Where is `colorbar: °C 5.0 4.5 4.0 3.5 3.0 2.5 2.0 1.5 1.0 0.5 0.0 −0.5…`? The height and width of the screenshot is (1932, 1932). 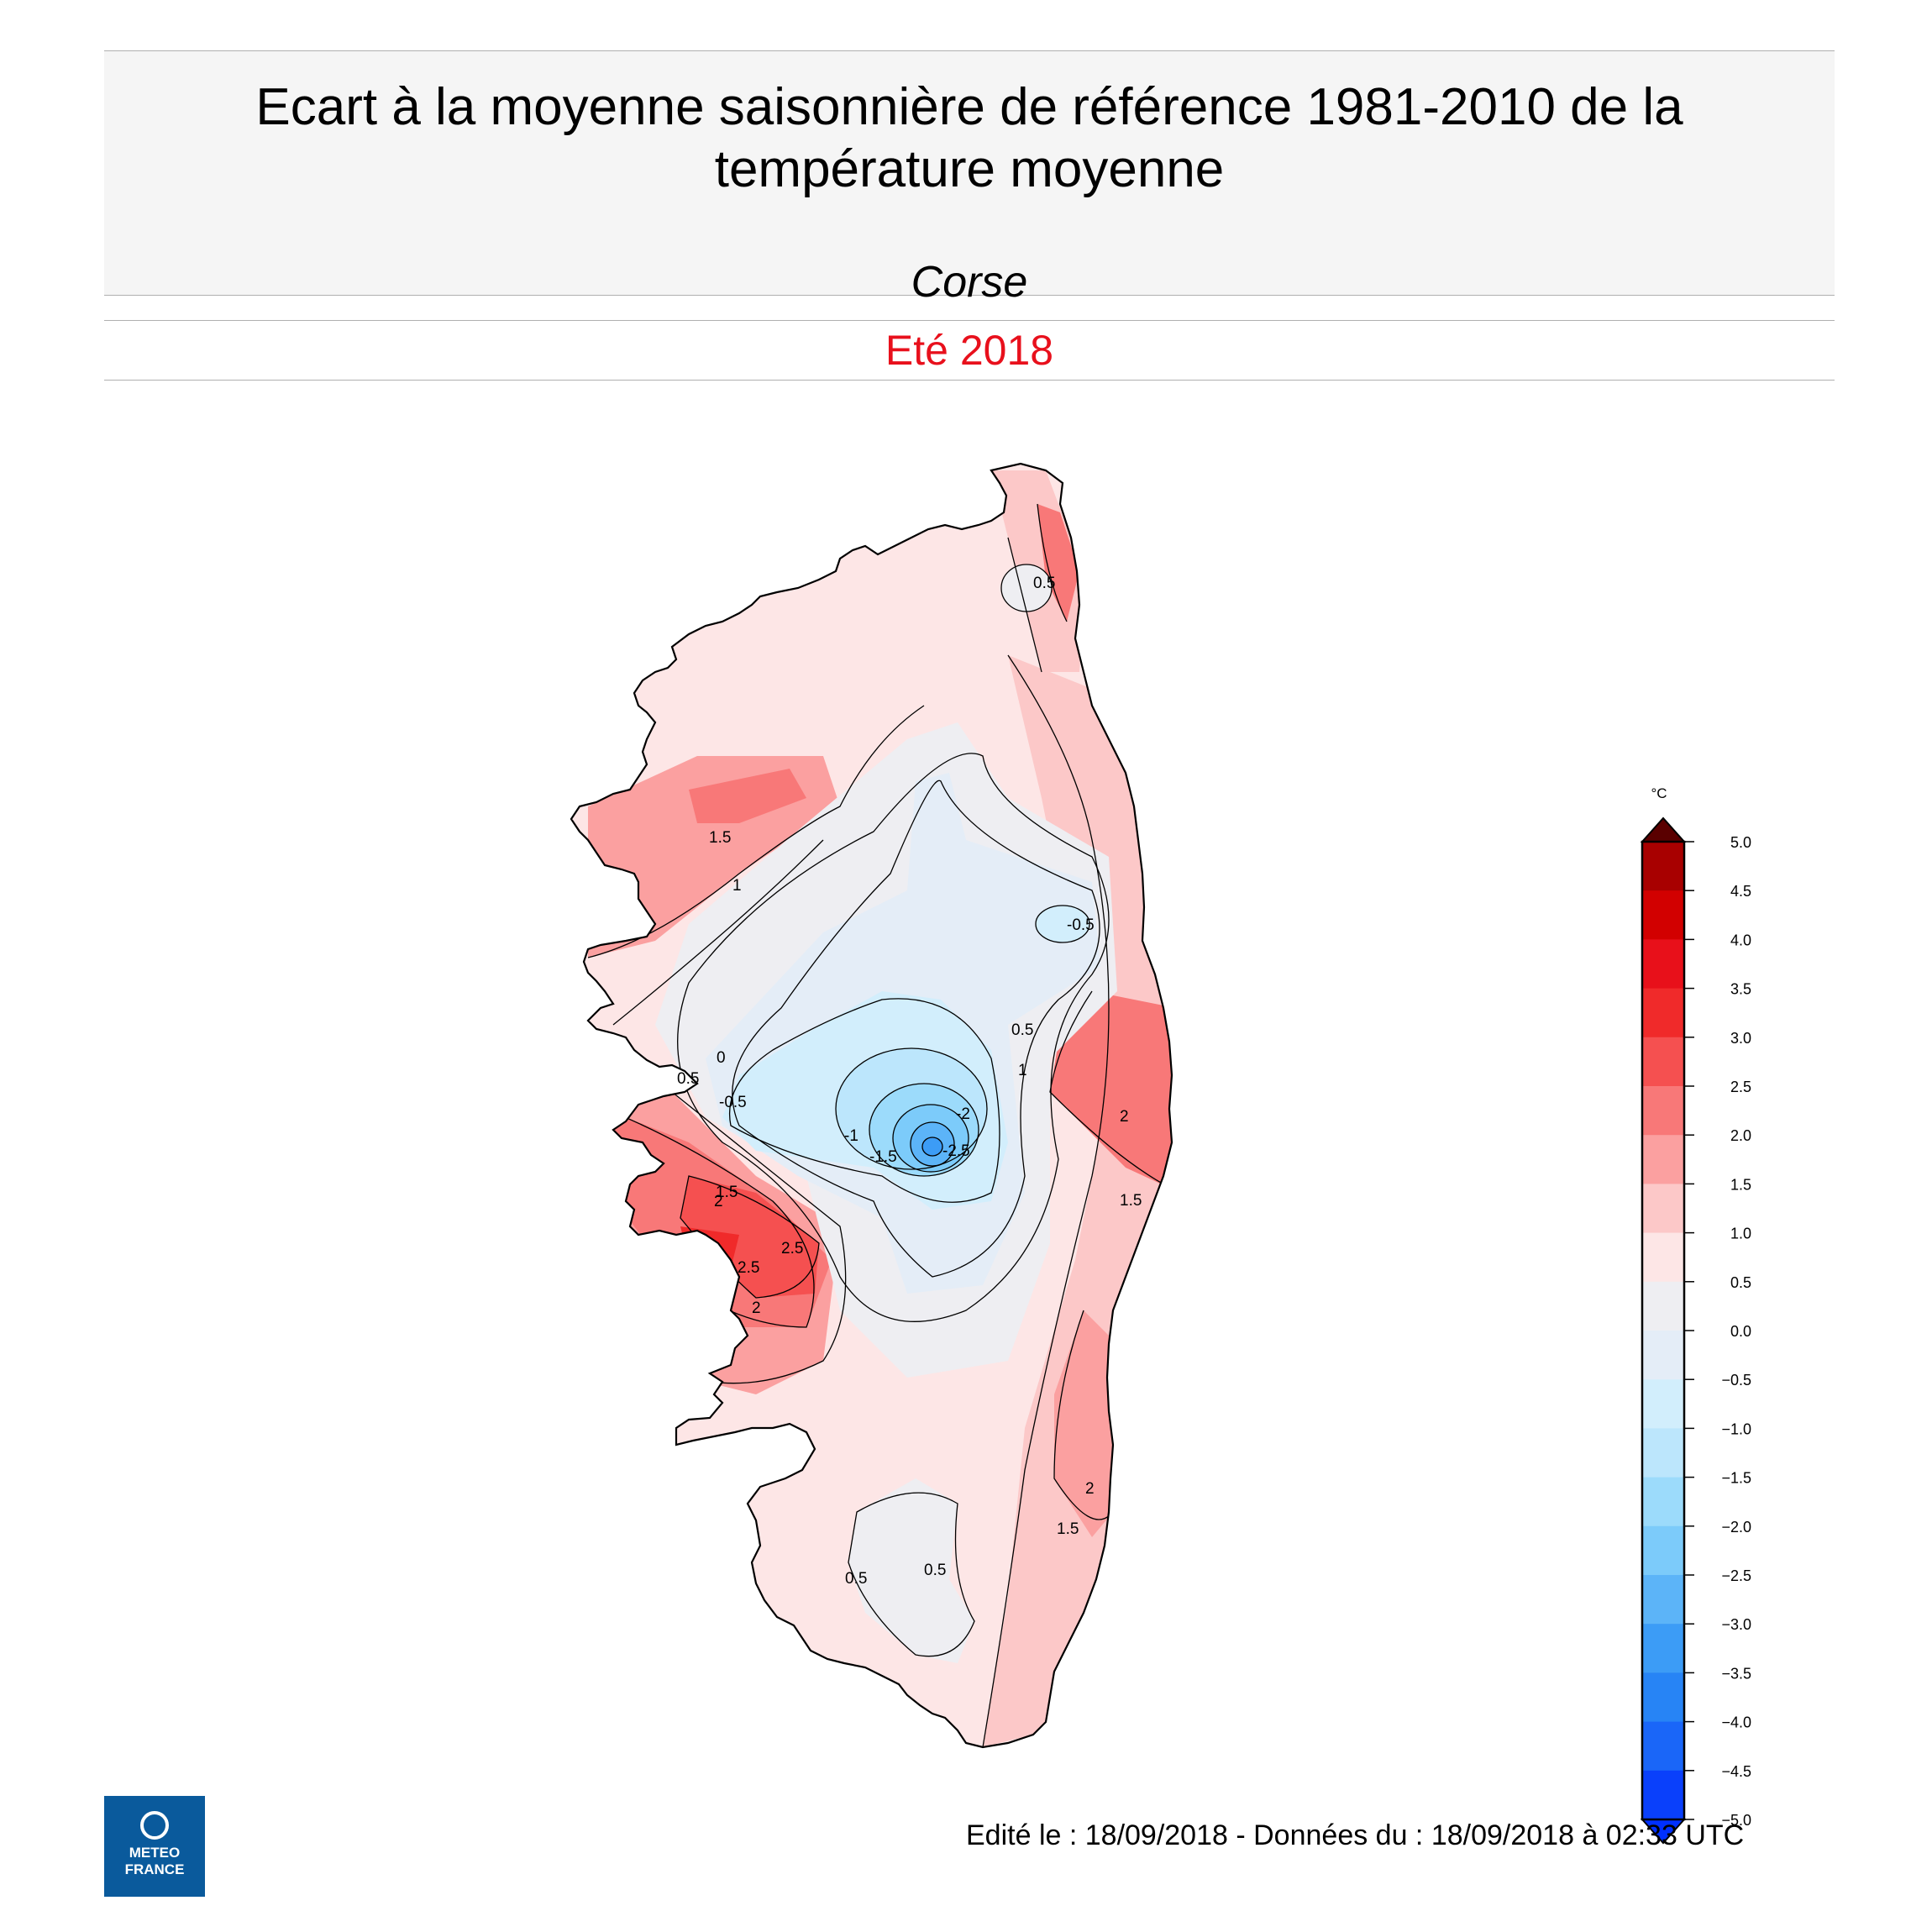
colorbar: °C 5.0 4.5 4.0 3.5 3.0 2.5 2.0 1.5 1.0 0.5 0.0 −0.5… is located at coordinates (1695, 1315).